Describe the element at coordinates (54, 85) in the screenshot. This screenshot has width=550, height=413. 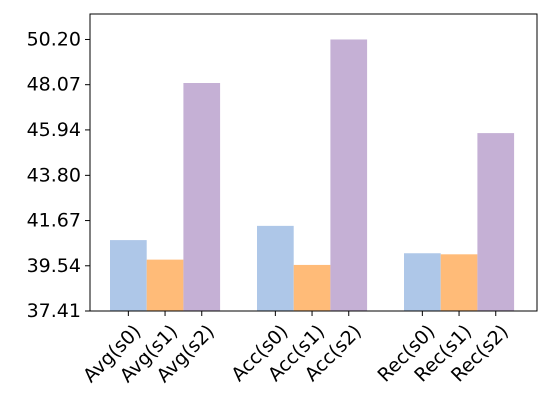
I see `y-tick-label: 48.07` at that location.